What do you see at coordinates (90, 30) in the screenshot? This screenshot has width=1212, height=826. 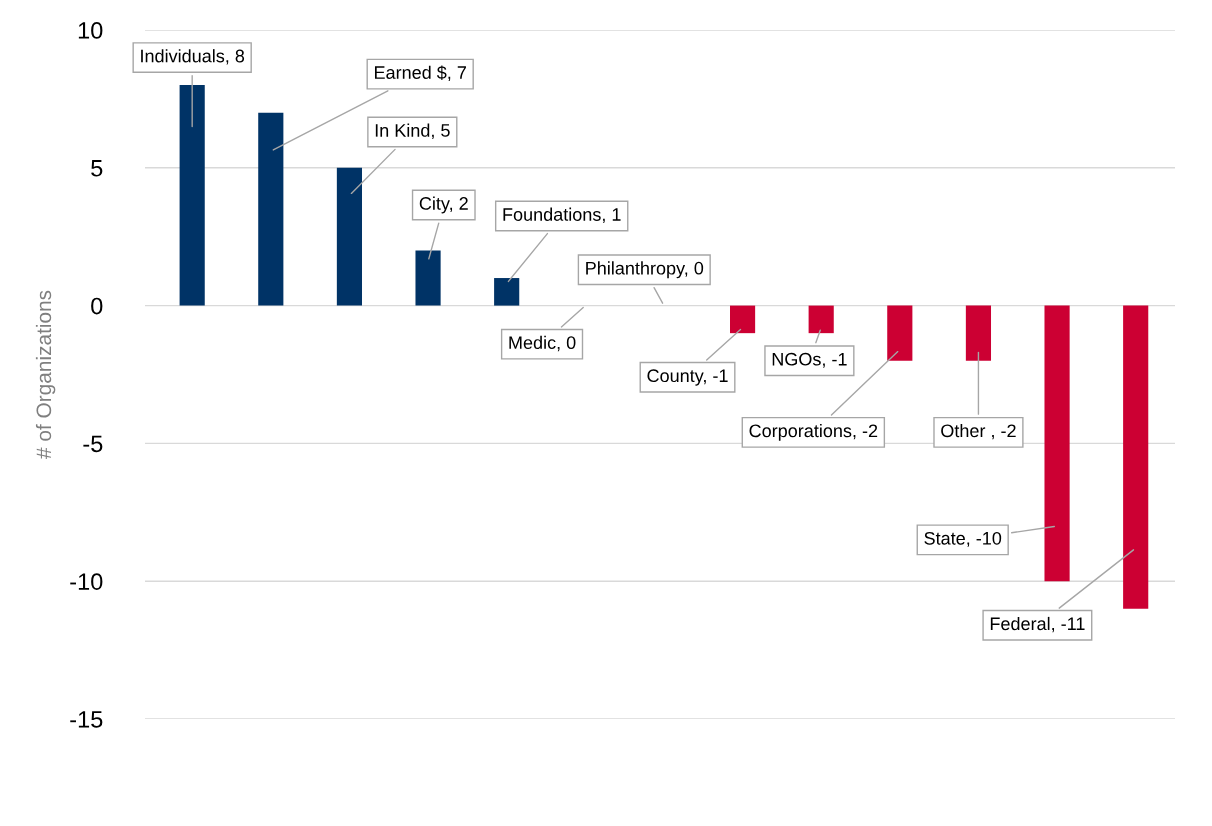 I see `y-tick-label: 10` at bounding box center [90, 30].